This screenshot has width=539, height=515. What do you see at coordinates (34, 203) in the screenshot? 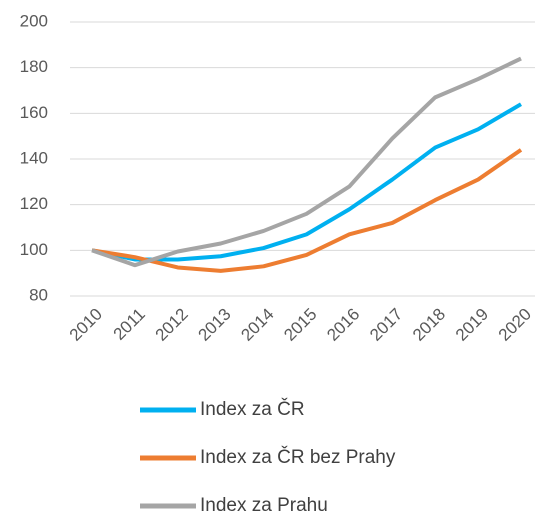
I see `y-tick-label: 120` at bounding box center [34, 203].